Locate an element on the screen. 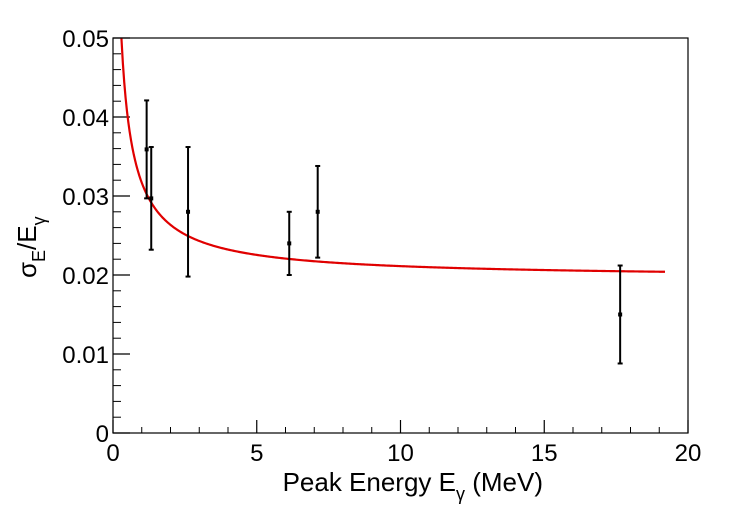 The height and width of the screenshot is (510, 747). y-axis-tick-labels: 0 0.01 0.02 0.03 0.04 0.05 is located at coordinates (85, 237).